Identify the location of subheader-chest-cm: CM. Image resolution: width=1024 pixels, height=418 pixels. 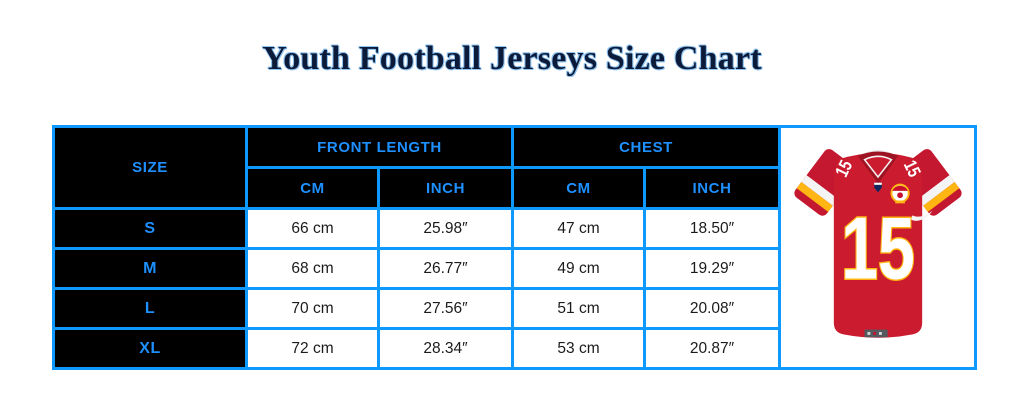
(579, 188).